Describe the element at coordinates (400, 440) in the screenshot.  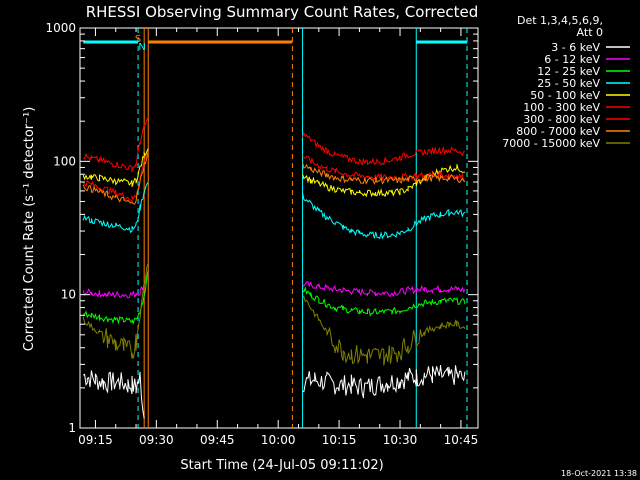
I see `x-tick-label: 10:30` at that location.